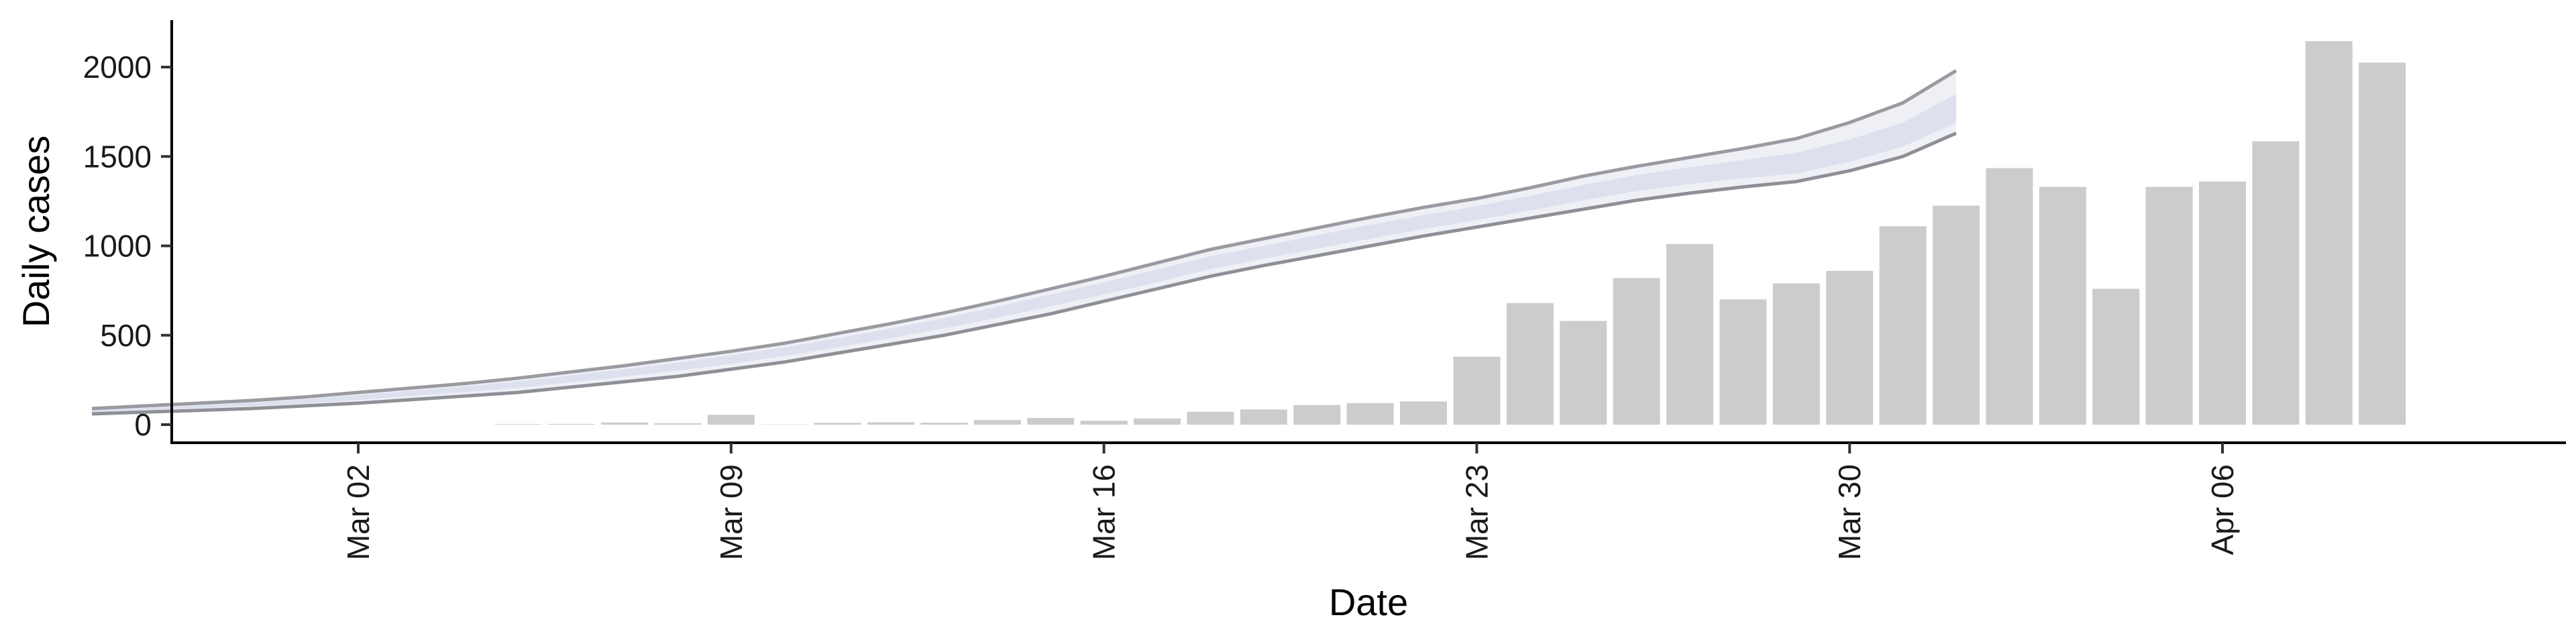  What do you see at coordinates (1476, 512) in the screenshot?
I see `x-tick-label-Mar 23: Mar 23` at bounding box center [1476, 512].